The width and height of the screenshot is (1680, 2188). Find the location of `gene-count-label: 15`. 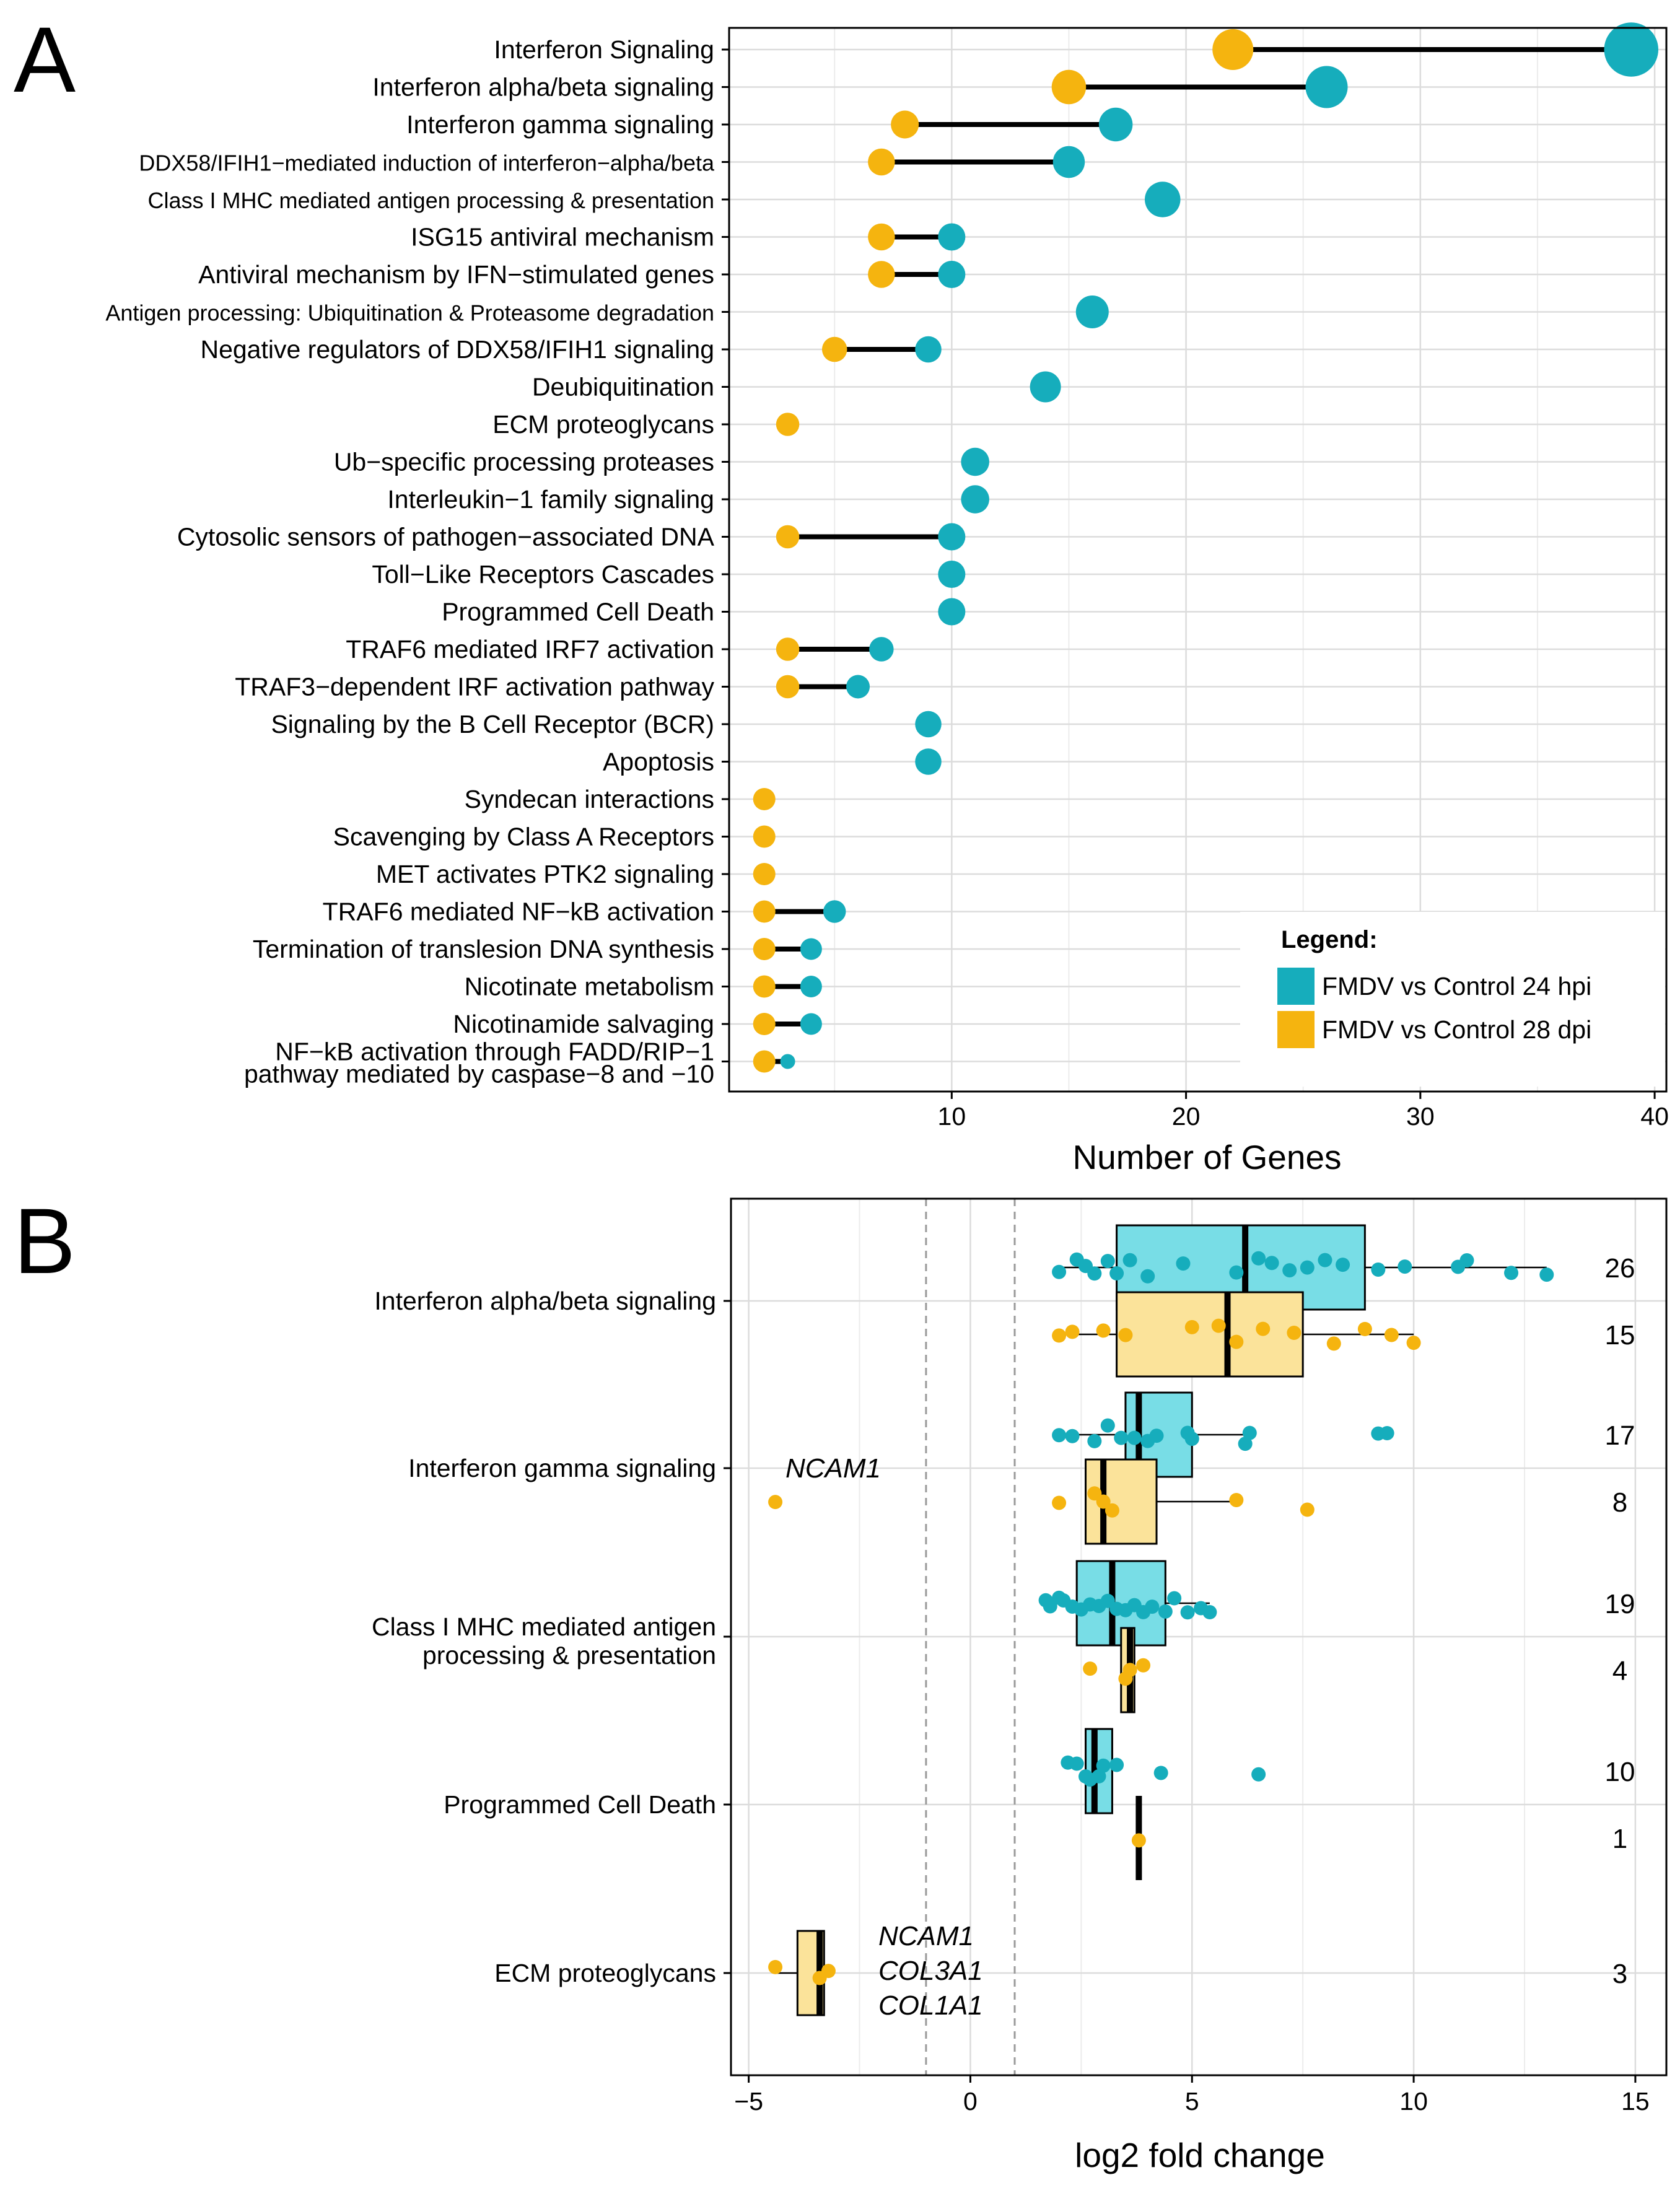

gene-count-label: 15 is located at coordinates (1620, 1335).